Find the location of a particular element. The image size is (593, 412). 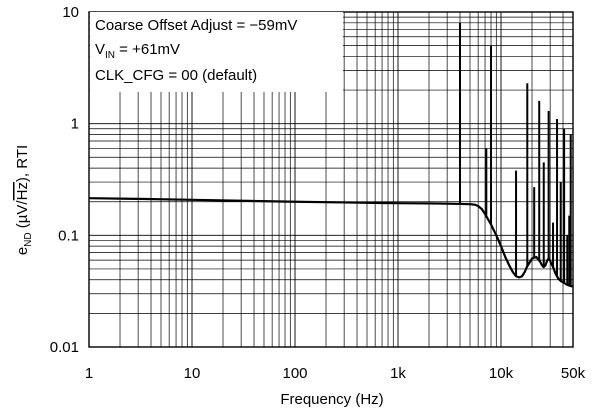

x-tick-label: 1k is located at coordinates (398, 373).